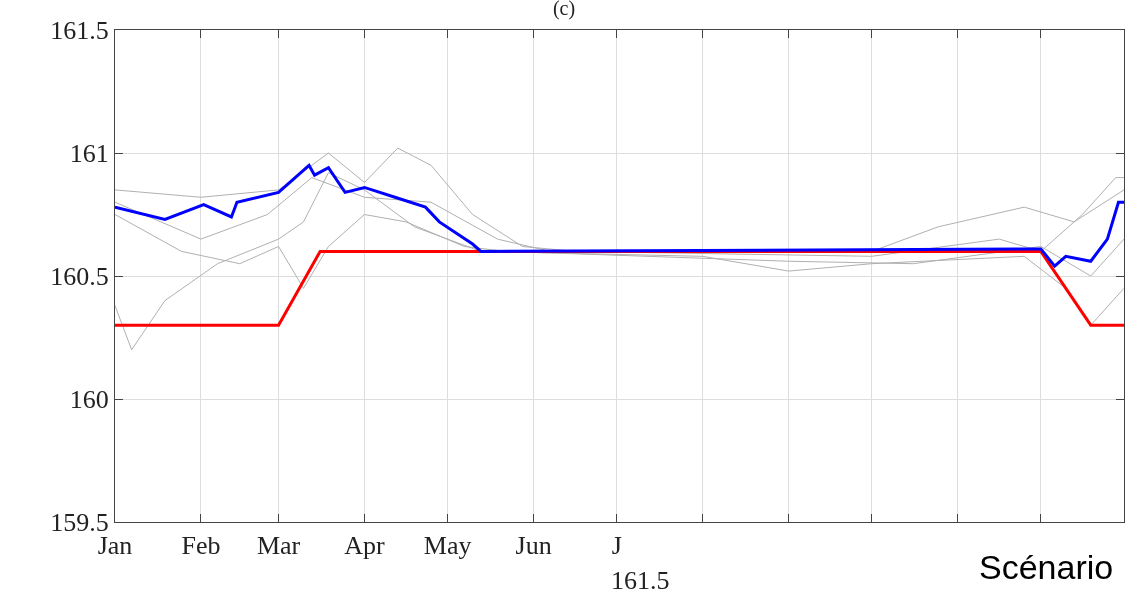  Describe the element at coordinates (533, 546) in the screenshot. I see `x-tick-label: Jun` at that location.